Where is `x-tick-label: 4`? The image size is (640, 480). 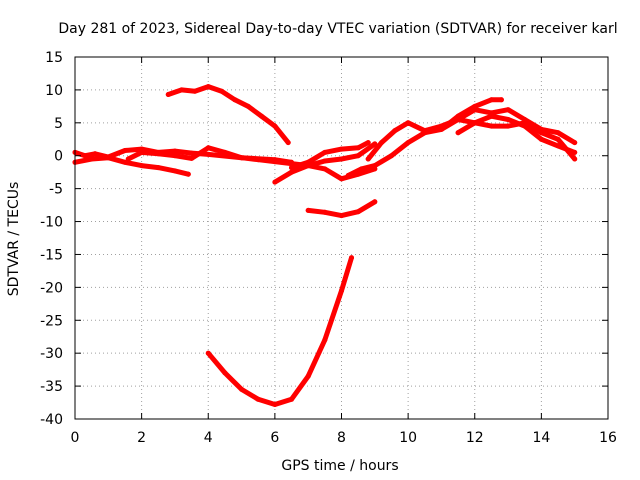 x-tick-label: 4 is located at coordinates (208, 438).